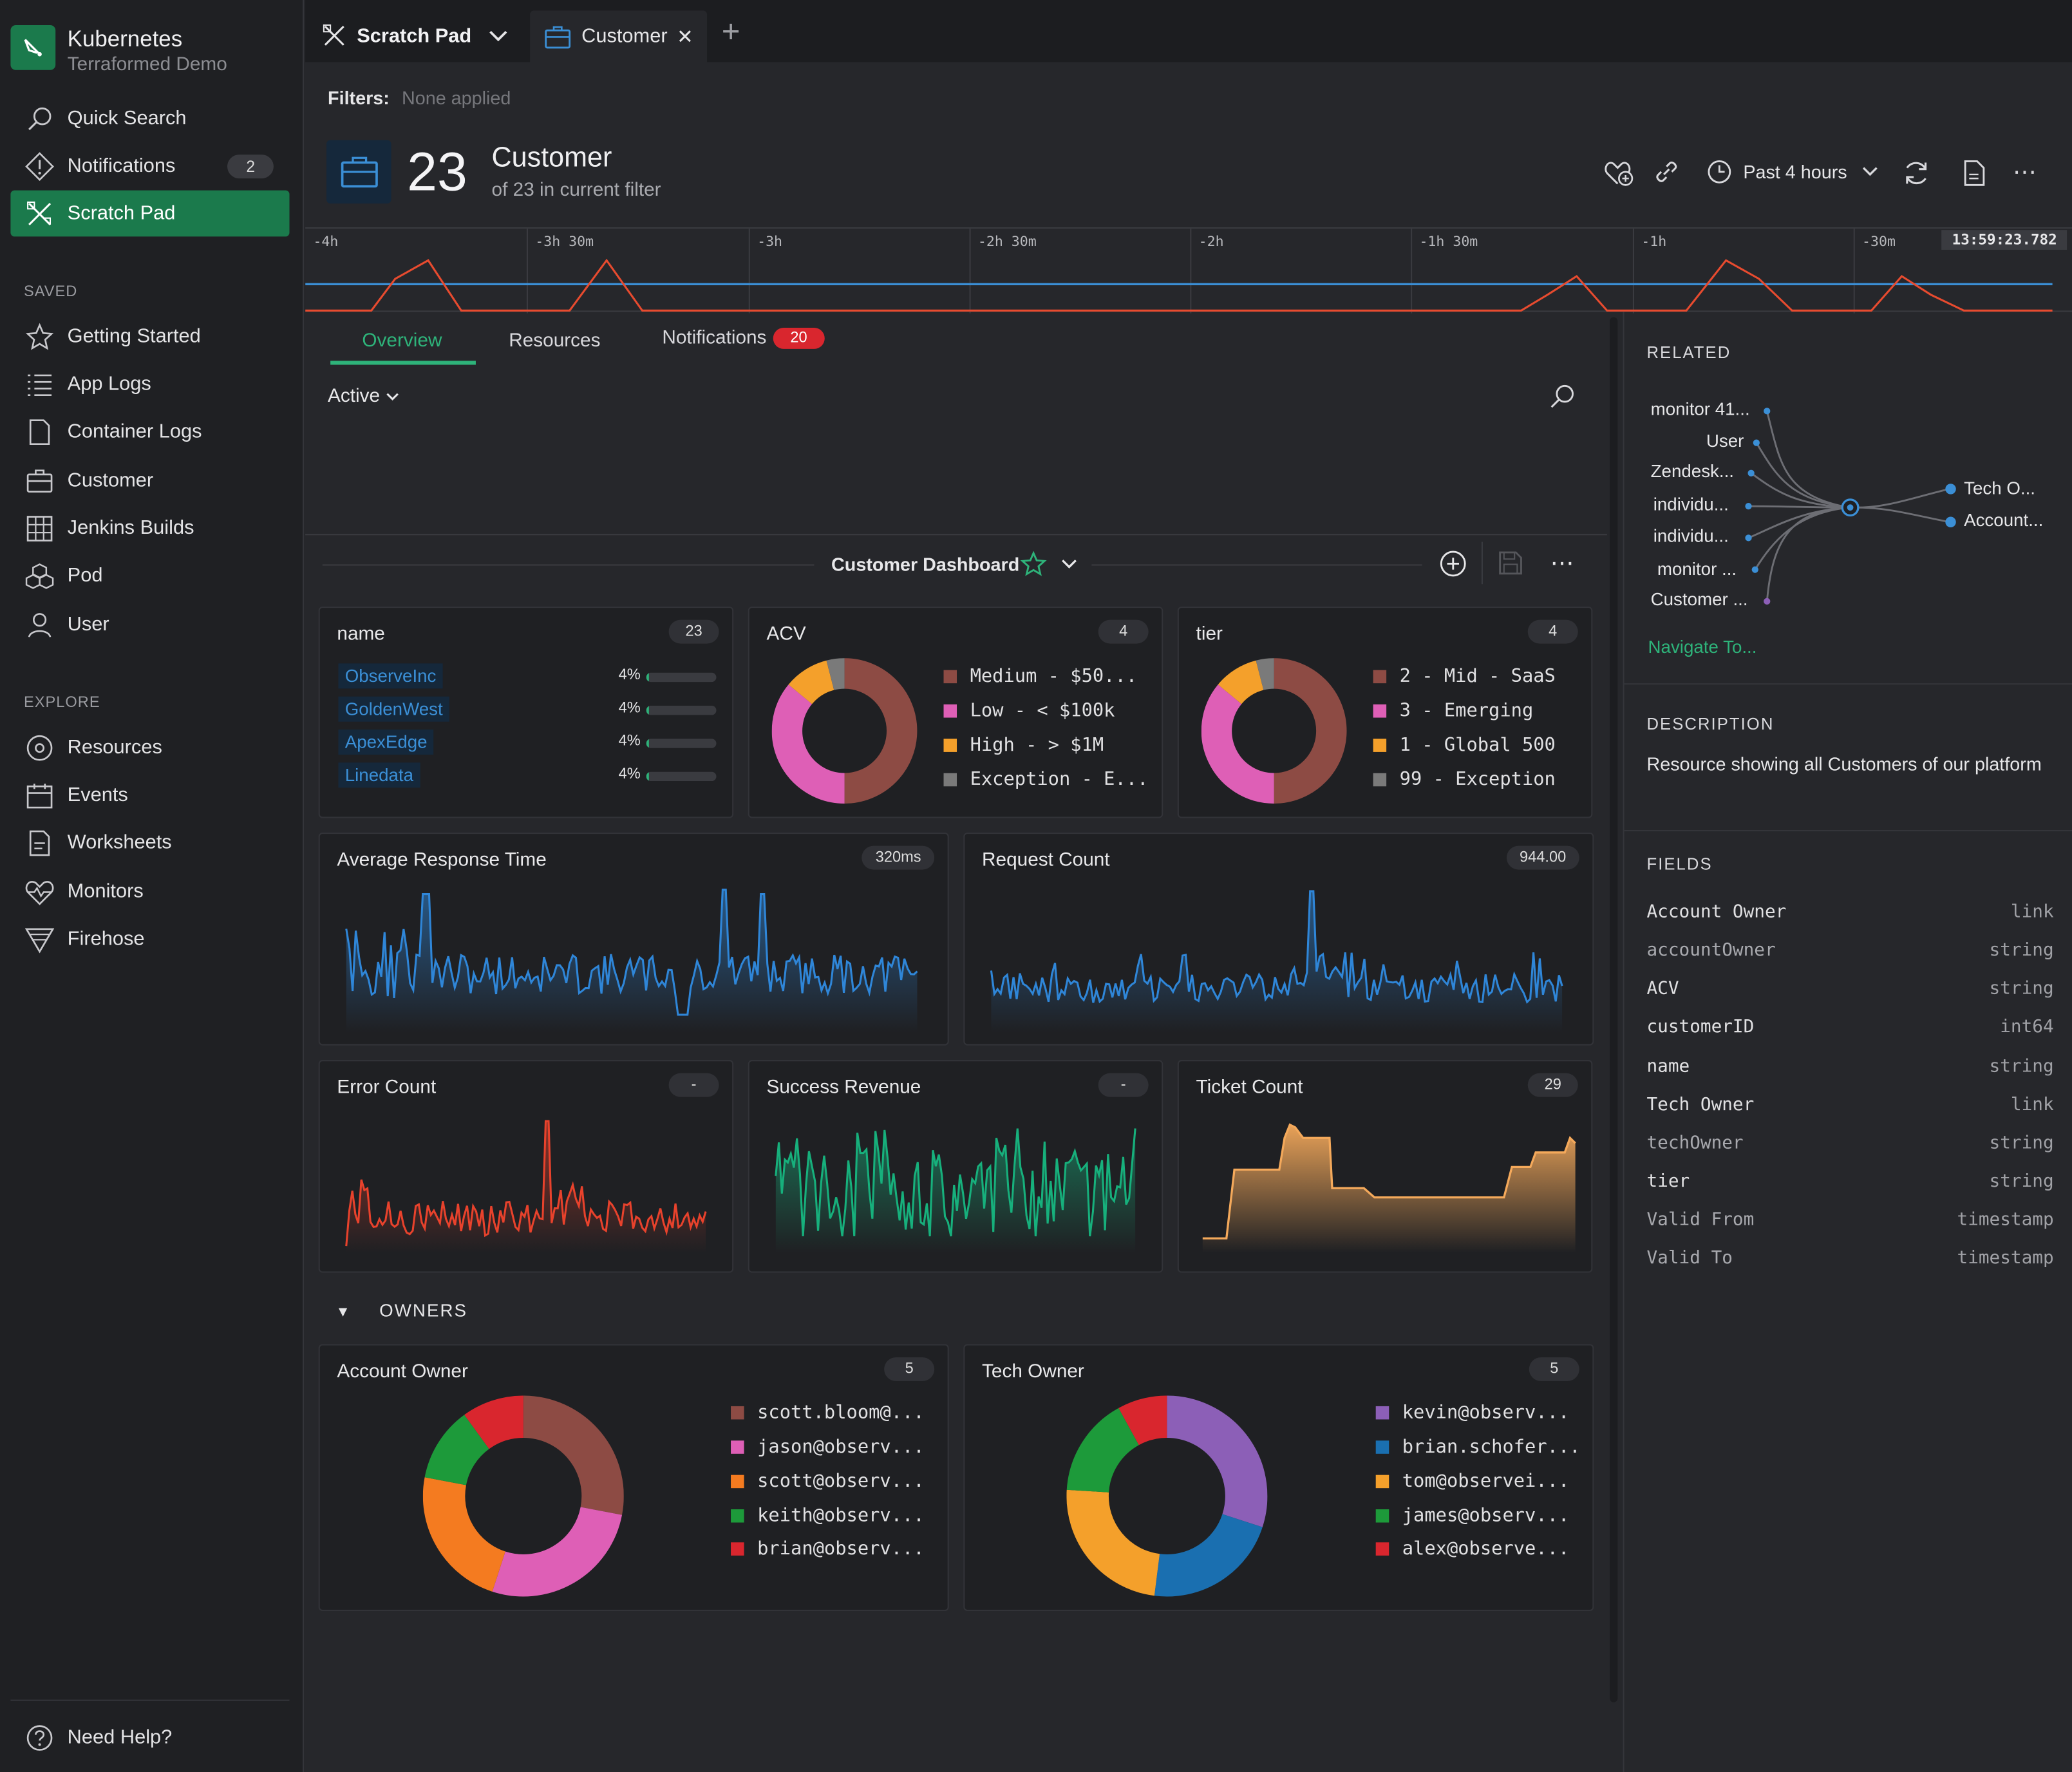  I want to click on sidebar-item-scratch-pad: Scratch Pad, so click(150, 213).